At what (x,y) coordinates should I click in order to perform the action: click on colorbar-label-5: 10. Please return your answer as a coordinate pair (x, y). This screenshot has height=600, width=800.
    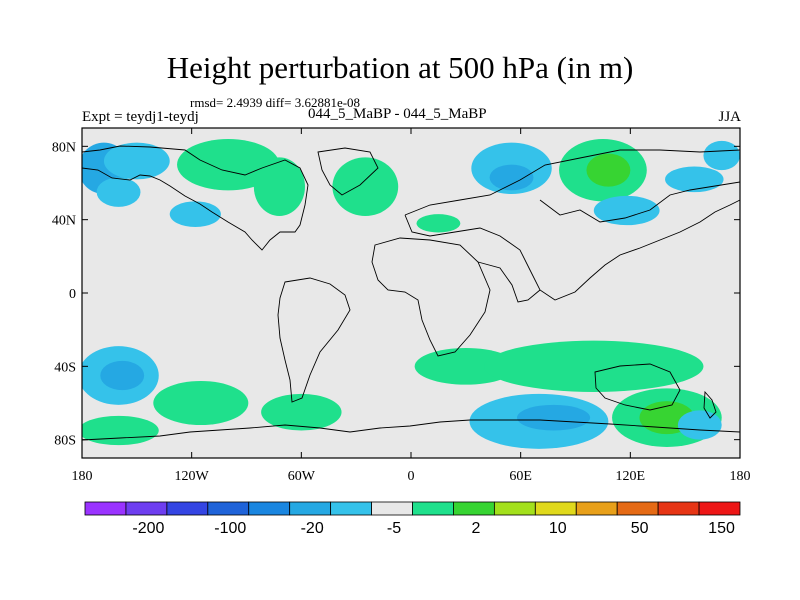
    Looking at the image, I should click on (558, 528).